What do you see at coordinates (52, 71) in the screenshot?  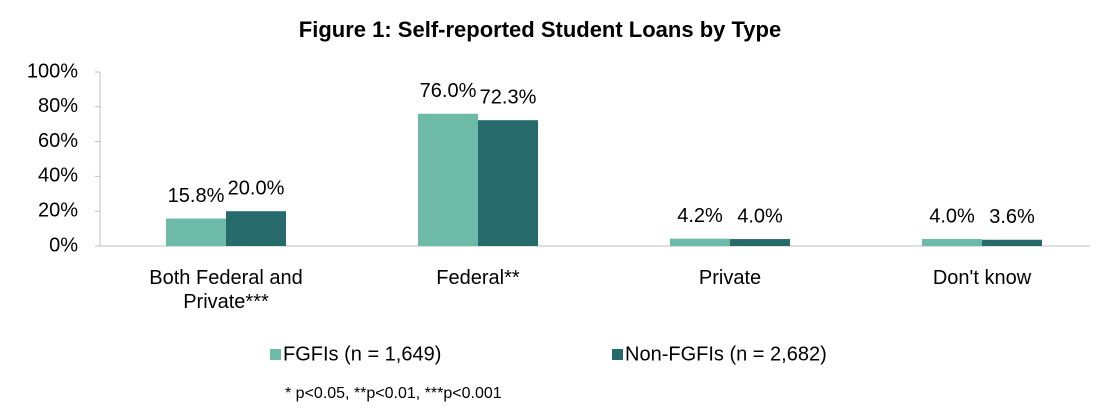 I see `y-tick-label: 100%` at bounding box center [52, 71].